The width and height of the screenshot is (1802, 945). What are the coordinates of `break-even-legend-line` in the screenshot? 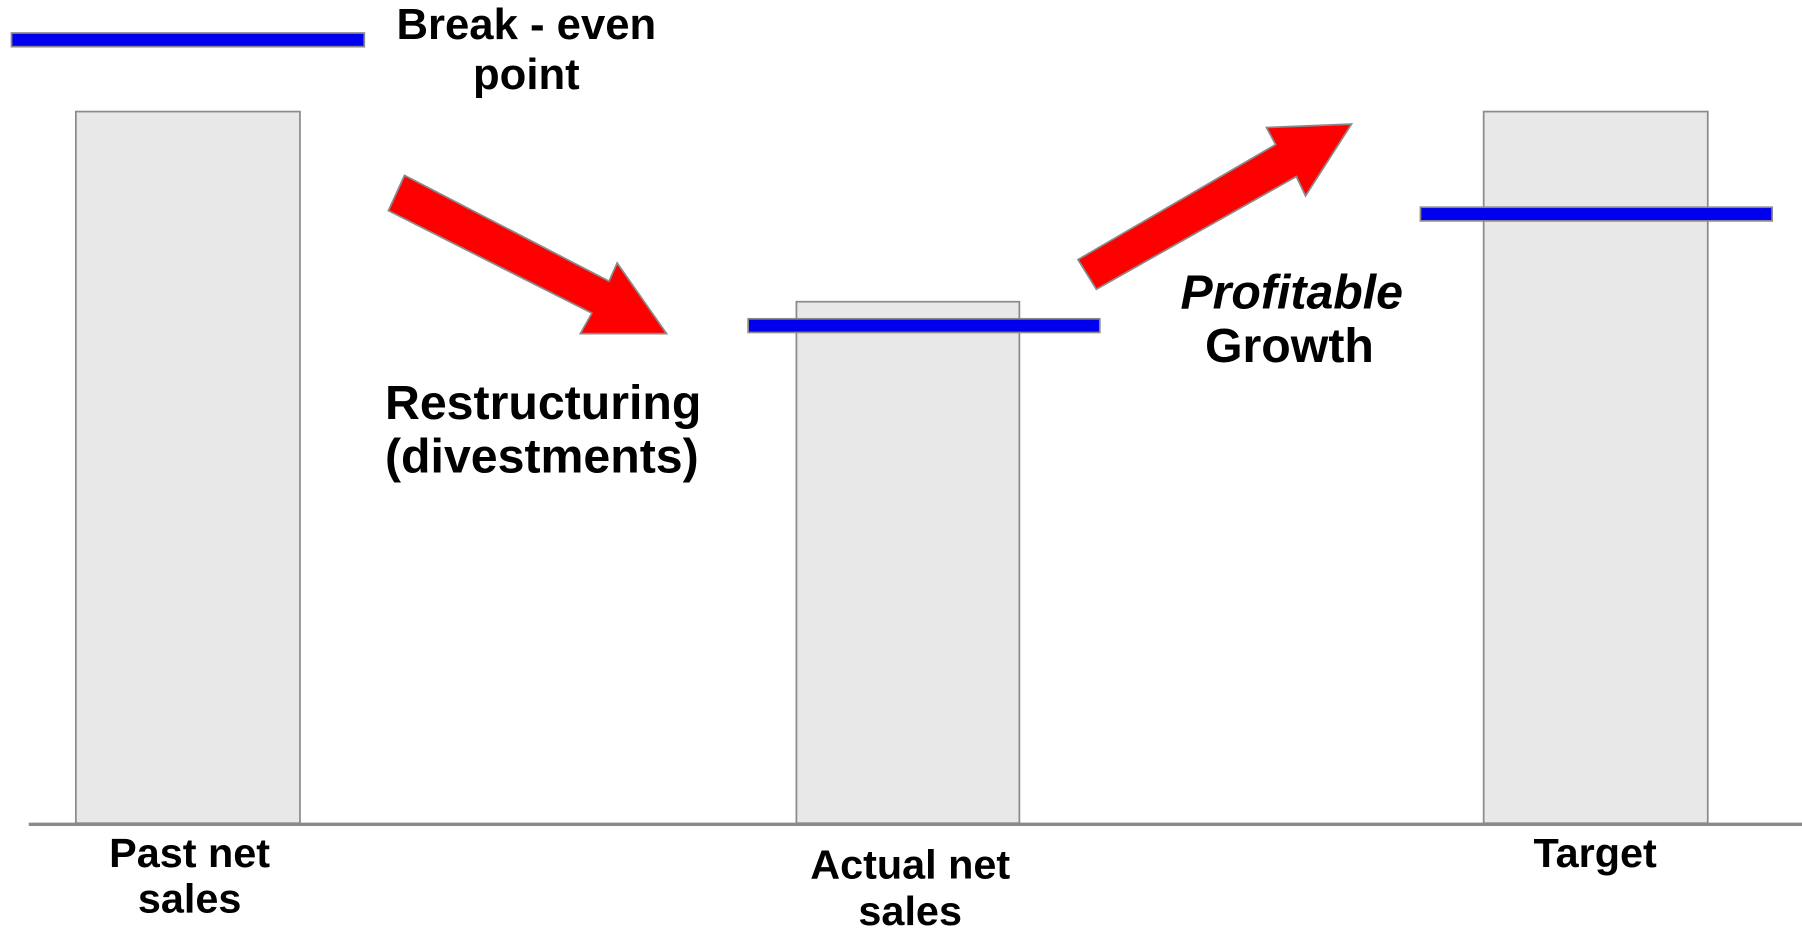 It's located at (188, 40).